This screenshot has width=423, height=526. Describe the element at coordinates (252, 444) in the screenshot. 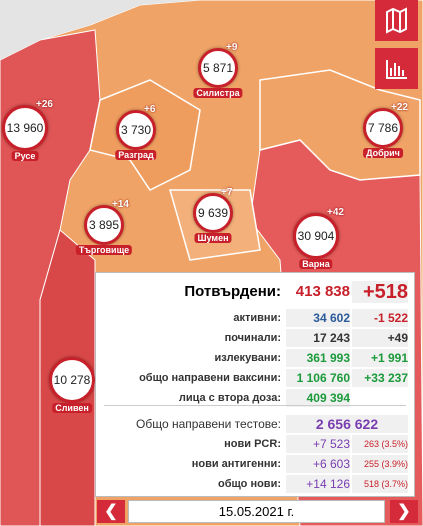

I see `test-label: нови PCR:` at that location.